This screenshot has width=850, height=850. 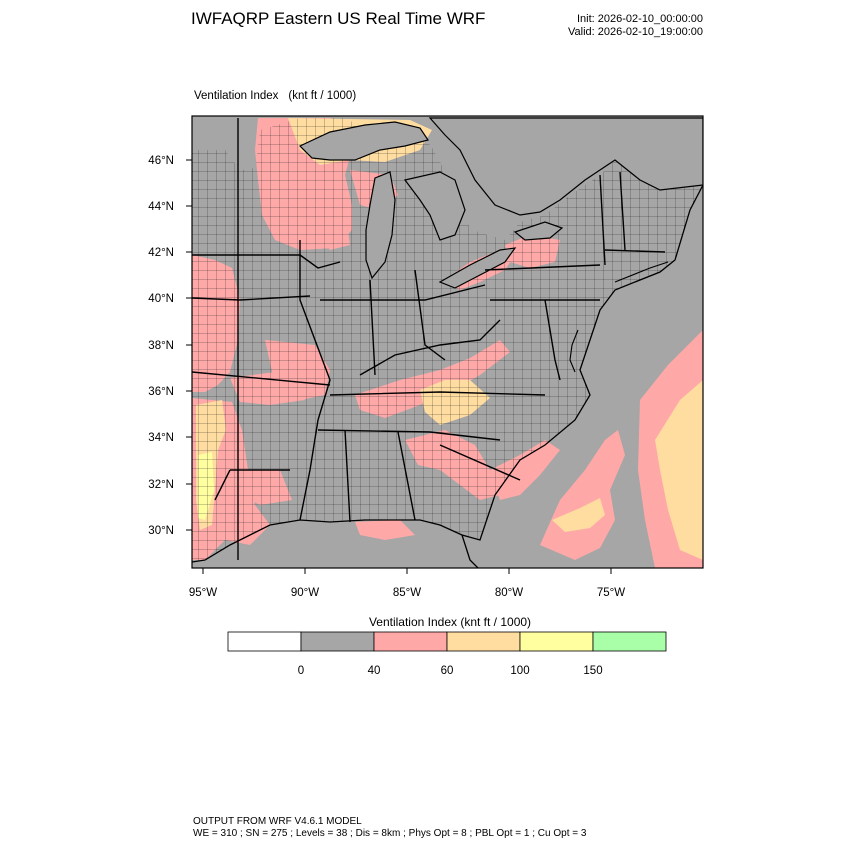 What do you see at coordinates (611, 593) in the screenshot?
I see `lon-label: 75°W` at bounding box center [611, 593].